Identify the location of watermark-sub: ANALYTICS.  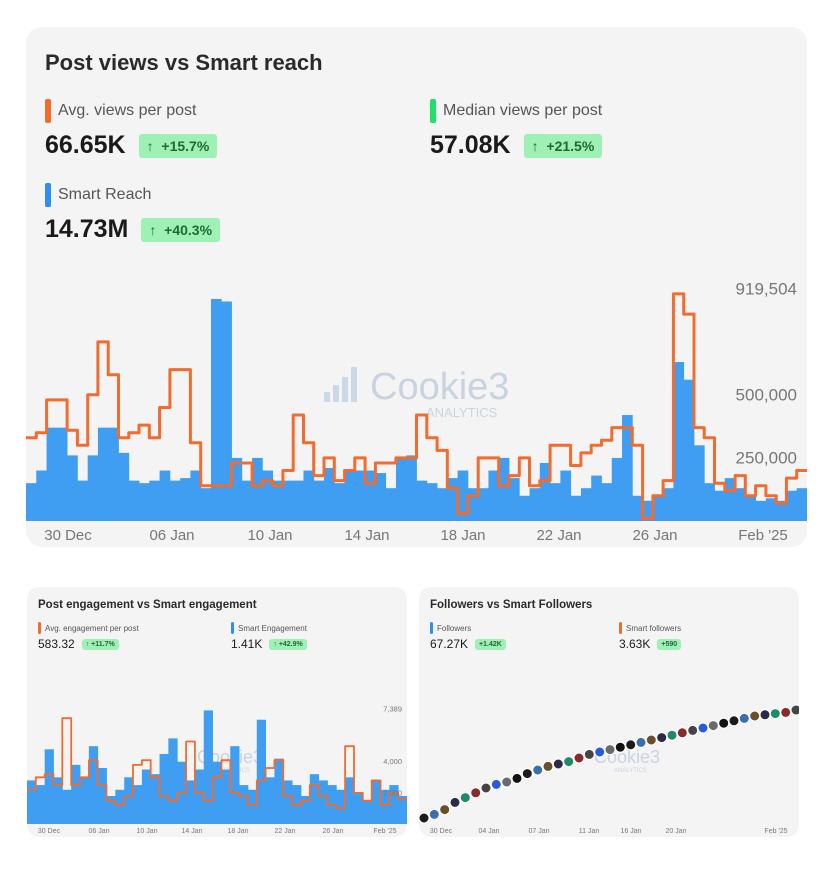
(630, 771).